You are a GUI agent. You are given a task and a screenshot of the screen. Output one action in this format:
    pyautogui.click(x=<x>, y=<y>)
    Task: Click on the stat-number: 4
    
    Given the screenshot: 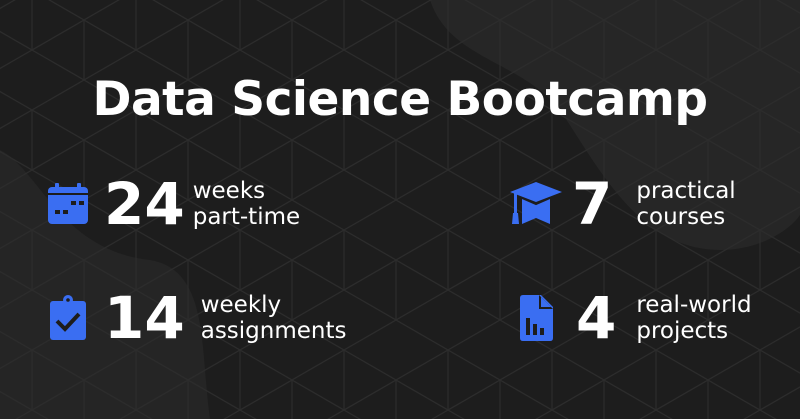 What is the action you would take?
    pyautogui.click(x=596, y=318)
    